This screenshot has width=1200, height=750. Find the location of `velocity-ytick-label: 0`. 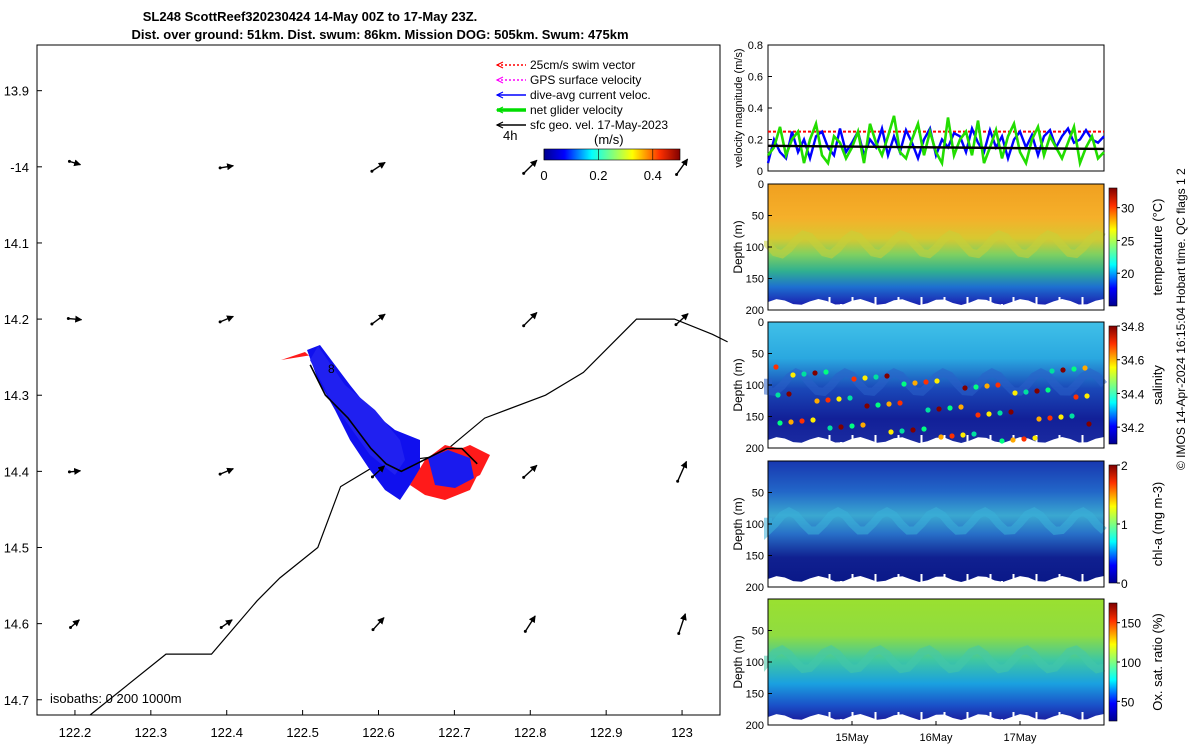

velocity-ytick-label: 0 is located at coordinates (760, 172).